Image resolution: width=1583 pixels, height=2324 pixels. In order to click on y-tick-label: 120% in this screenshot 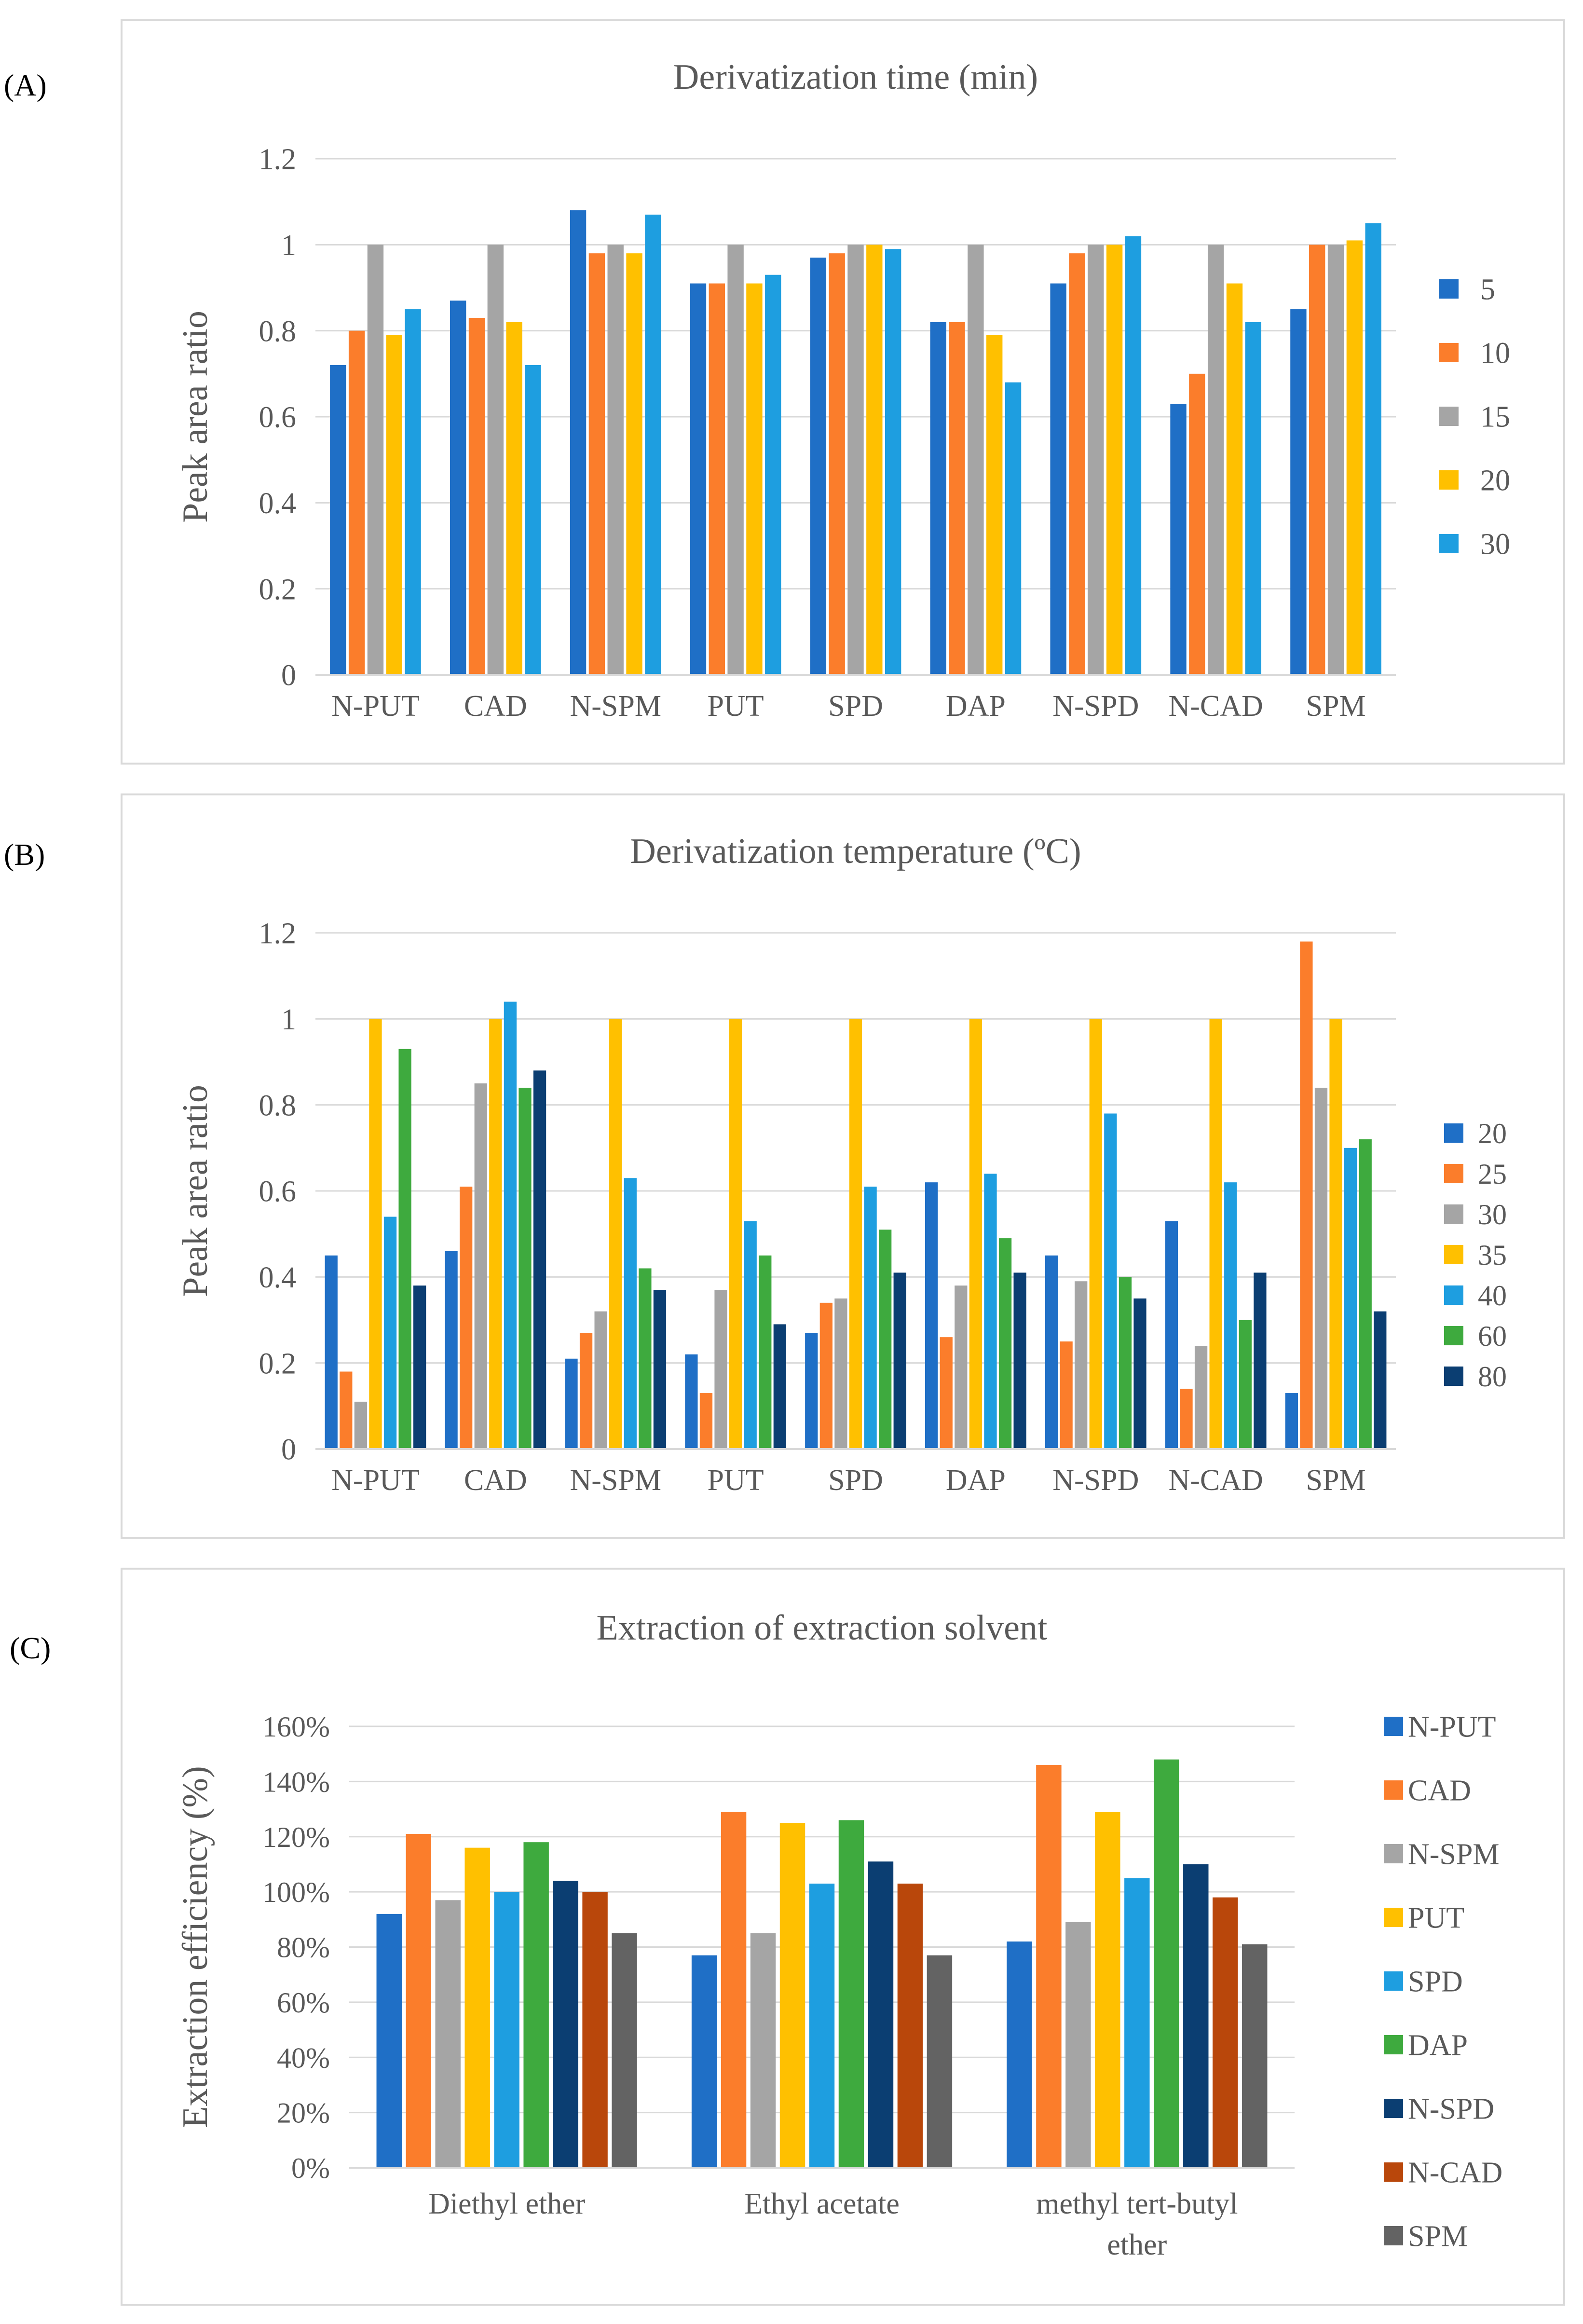, I will do `click(296, 1837)`.